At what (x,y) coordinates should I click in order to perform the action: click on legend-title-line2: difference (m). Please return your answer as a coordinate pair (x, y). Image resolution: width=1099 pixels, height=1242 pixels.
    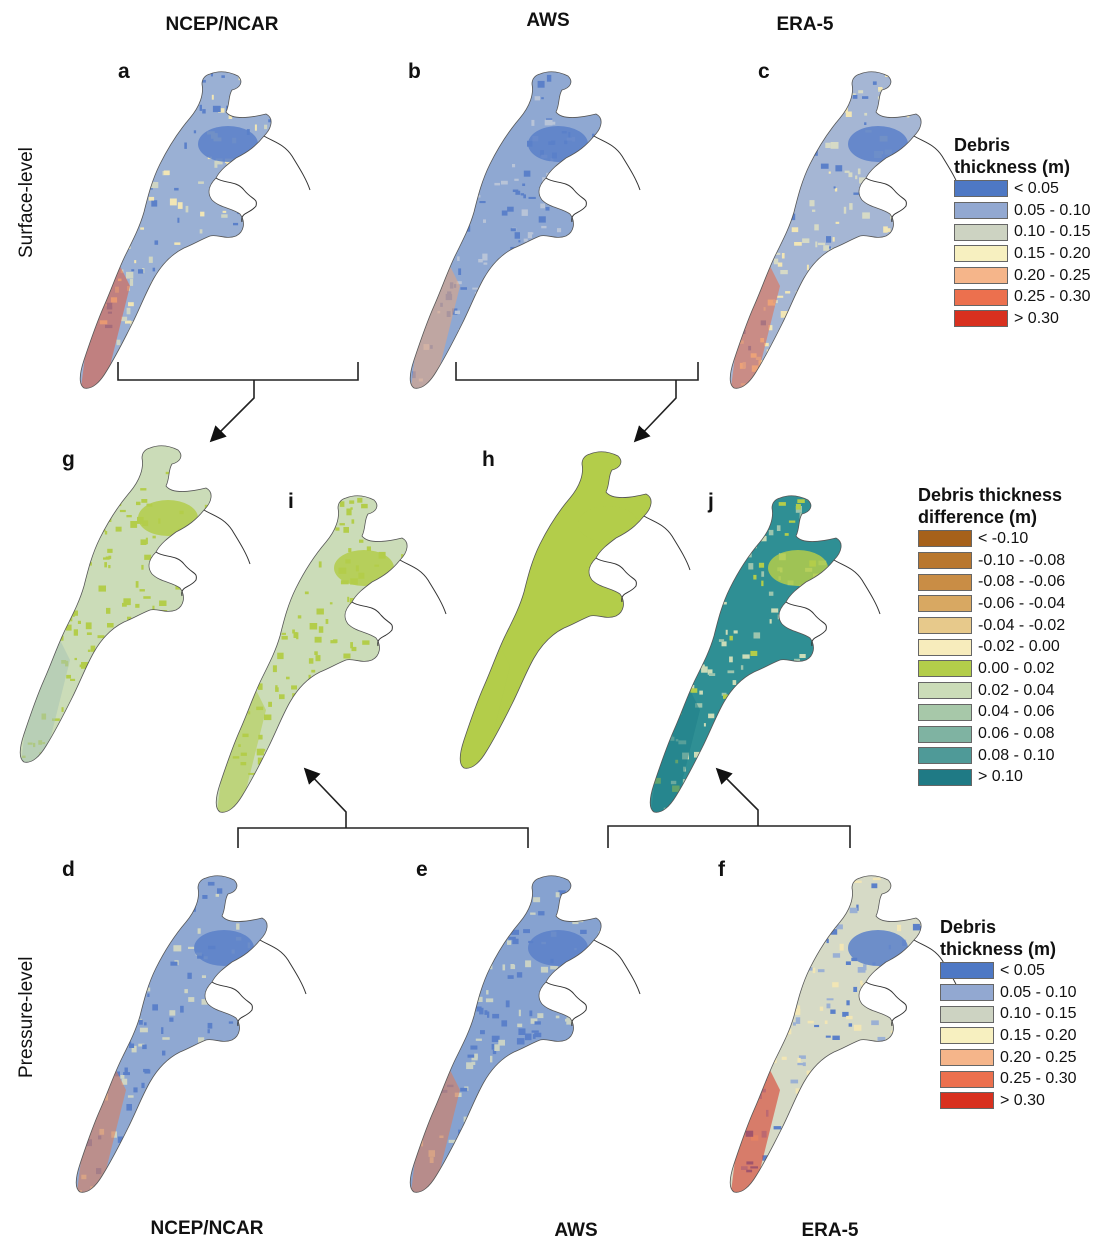
    Looking at the image, I should click on (978, 517).